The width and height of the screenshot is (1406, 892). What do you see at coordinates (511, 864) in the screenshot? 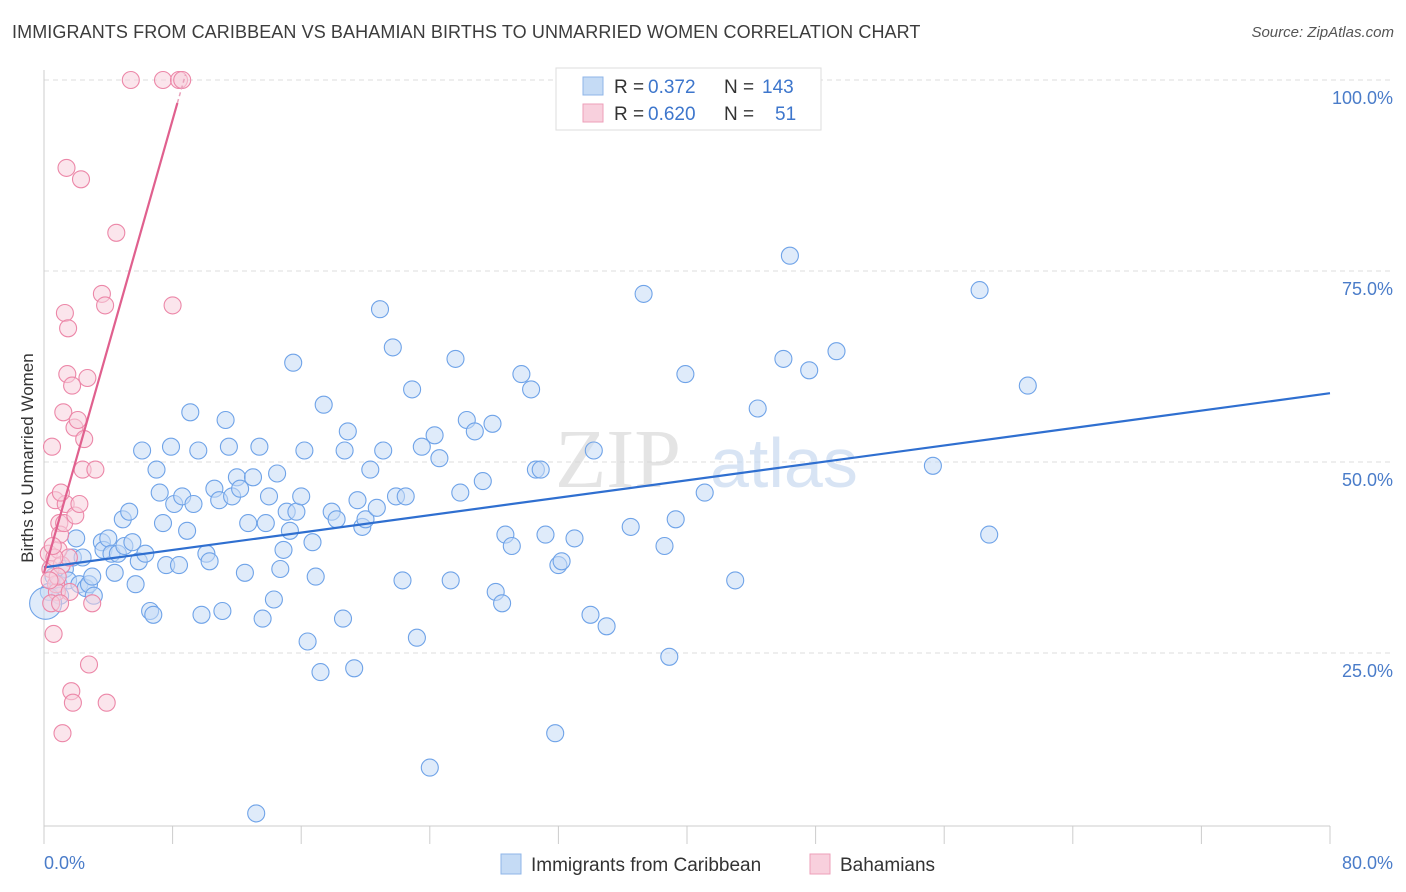
I see `legend-bottom-swatch-caribbean` at bounding box center [511, 864].